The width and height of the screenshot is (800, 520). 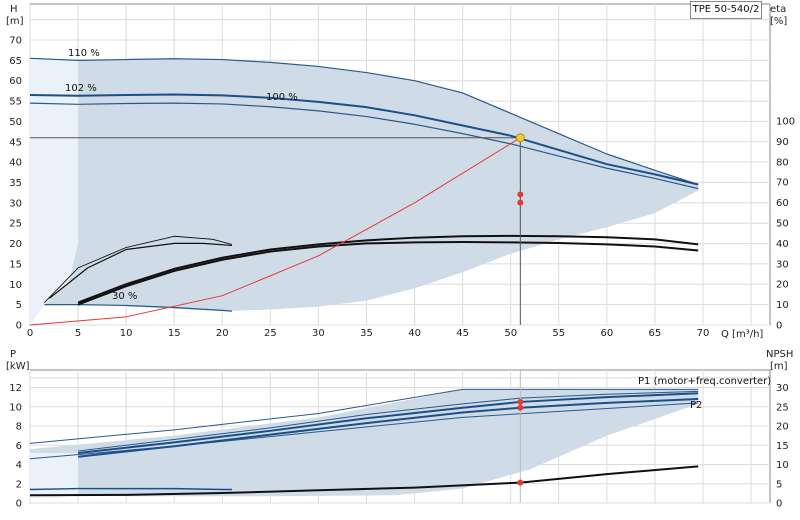 What do you see at coordinates (462, 333) in the screenshot?
I see `x-tick-label: 45` at bounding box center [462, 333].